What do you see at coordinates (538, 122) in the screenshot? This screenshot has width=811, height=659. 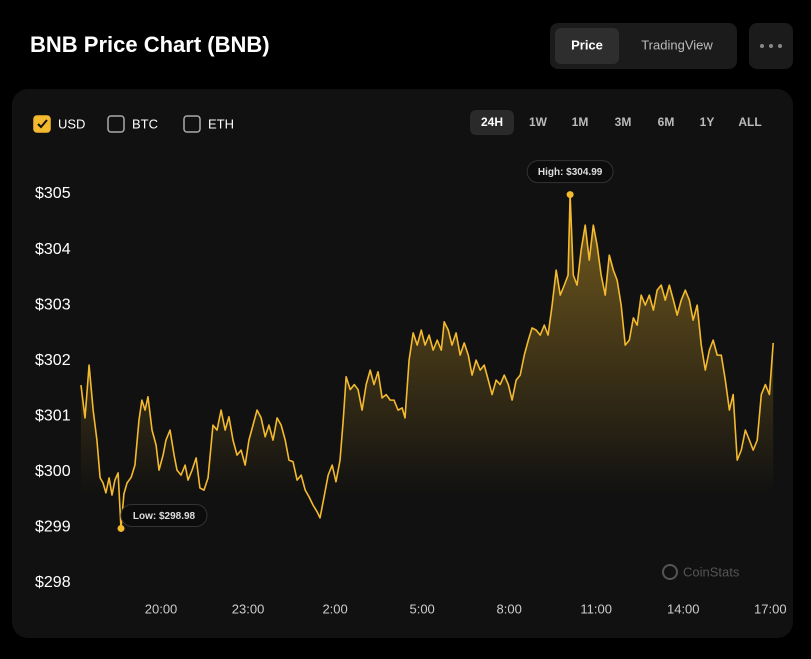 I see `range-button: 1W` at bounding box center [538, 122].